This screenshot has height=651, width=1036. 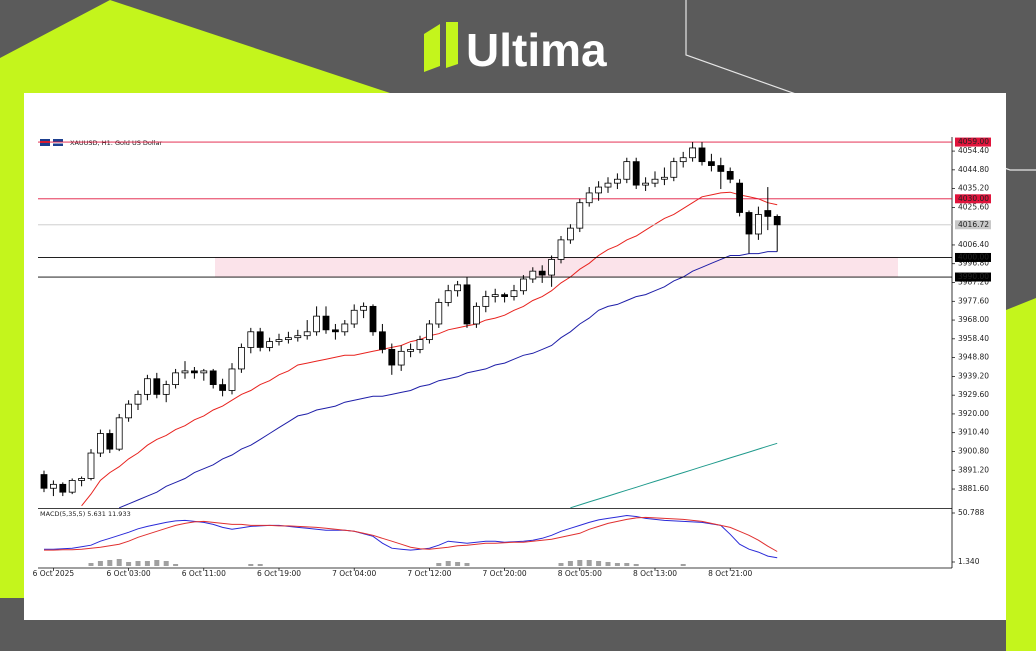 I want to click on y-tick-label: 4054.40, so click(x=973, y=150).